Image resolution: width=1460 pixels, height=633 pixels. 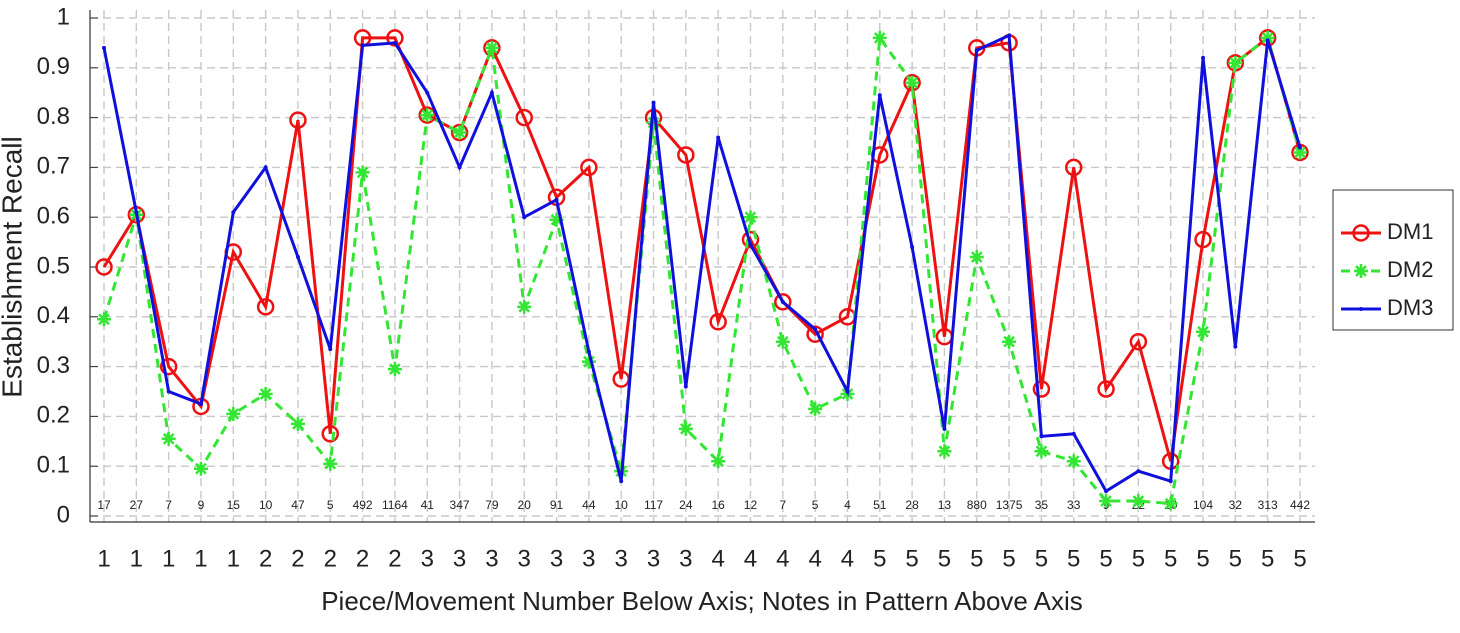 What do you see at coordinates (53, 415) in the screenshot?
I see `y-tick-label: 0.2` at bounding box center [53, 415].